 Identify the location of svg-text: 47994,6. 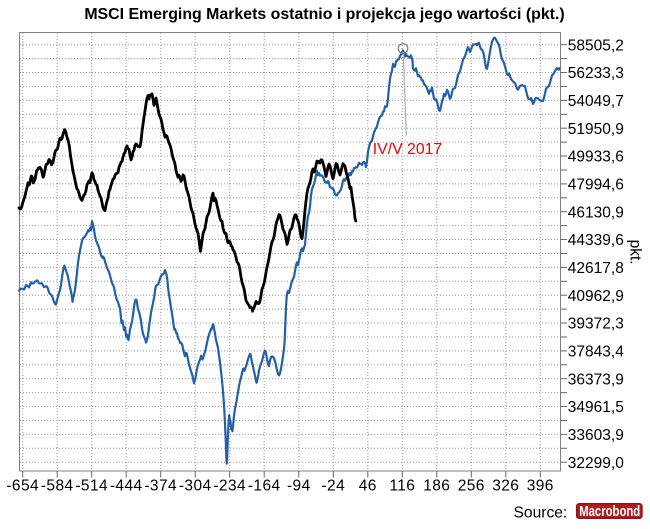
(596, 185).